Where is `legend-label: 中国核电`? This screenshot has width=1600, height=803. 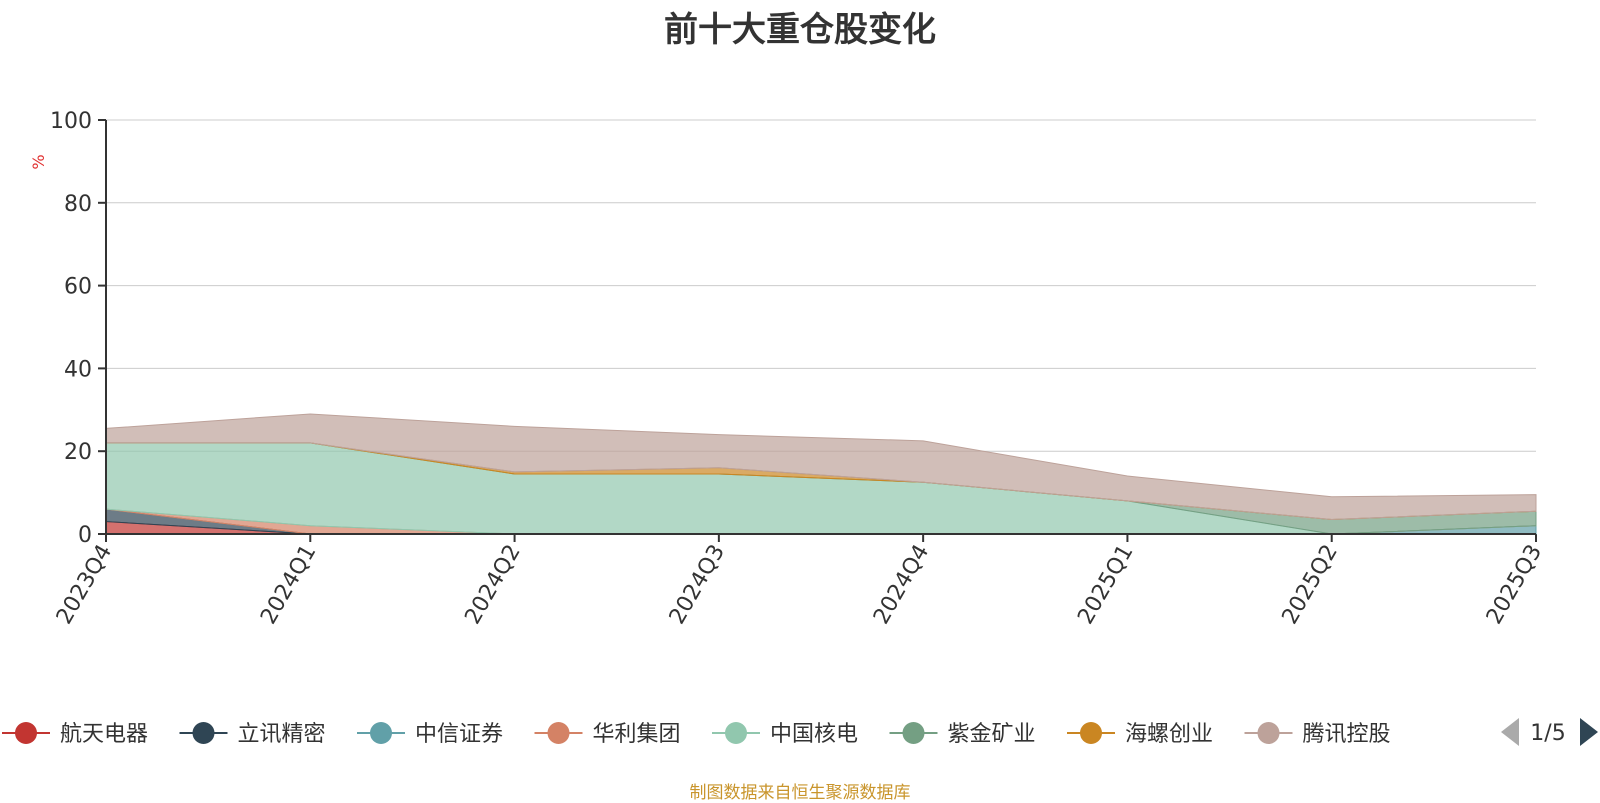
legend-label: 中国核电 is located at coordinates (814, 734).